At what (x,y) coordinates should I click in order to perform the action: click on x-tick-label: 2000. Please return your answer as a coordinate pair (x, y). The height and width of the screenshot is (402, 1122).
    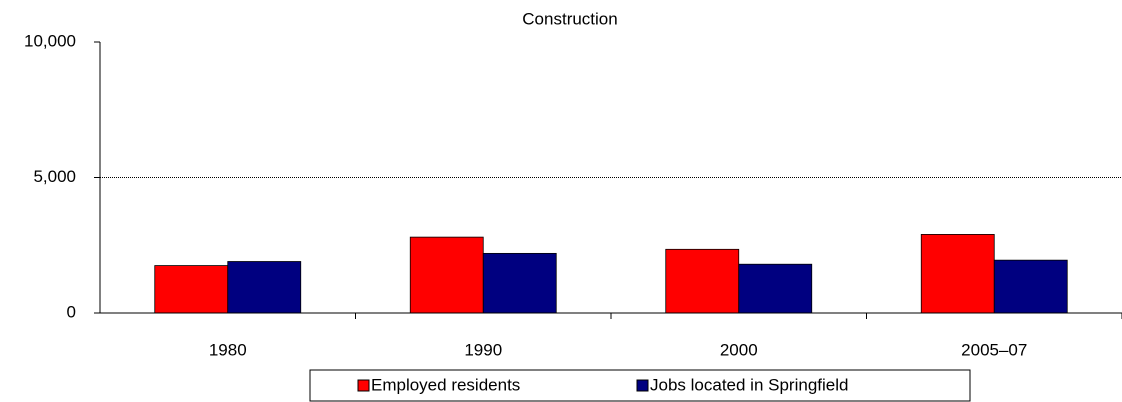
    Looking at the image, I should click on (739, 349).